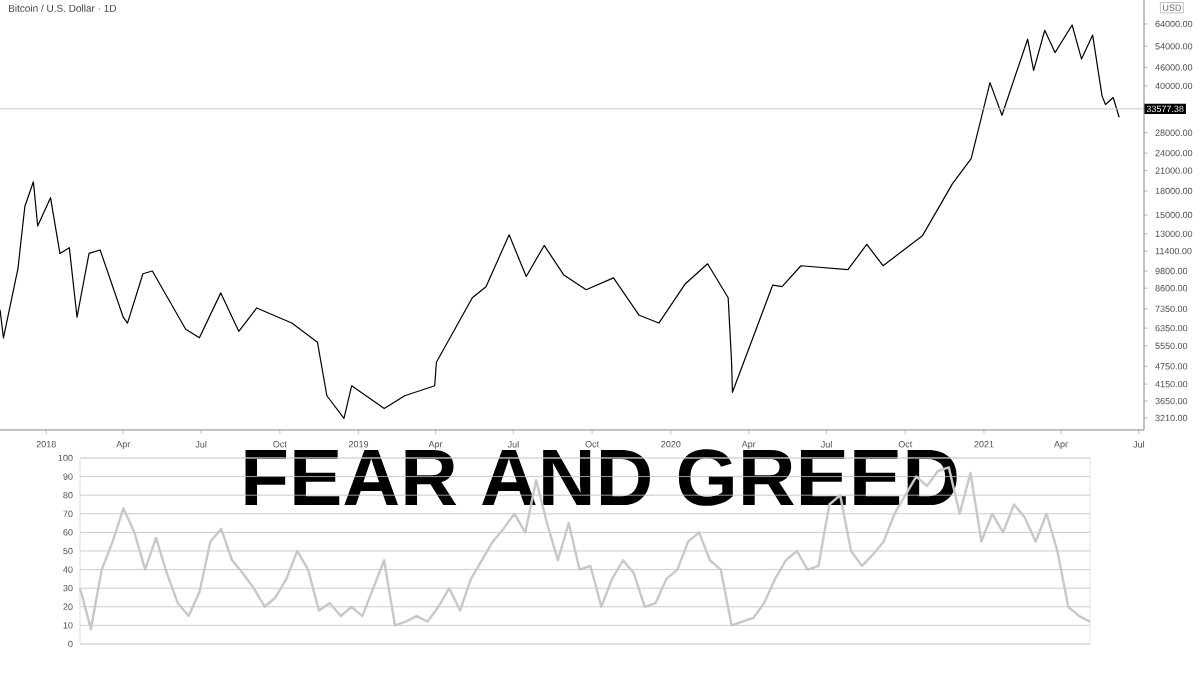 Image resolution: width=1202 pixels, height=678 pixels. I want to click on annotation: FEAR AND GREED, so click(601, 477).